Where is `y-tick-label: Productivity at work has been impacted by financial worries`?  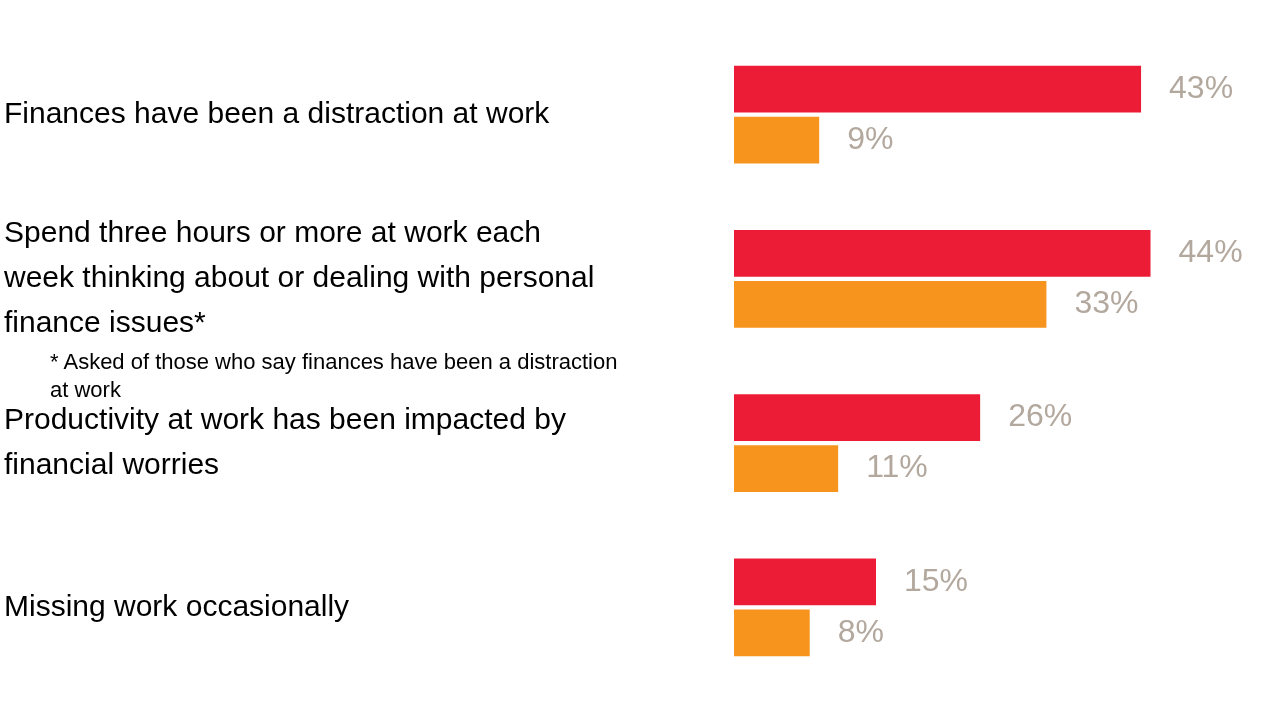 y-tick-label: Productivity at work has been impacted by financial worries is located at coordinates (285, 440).